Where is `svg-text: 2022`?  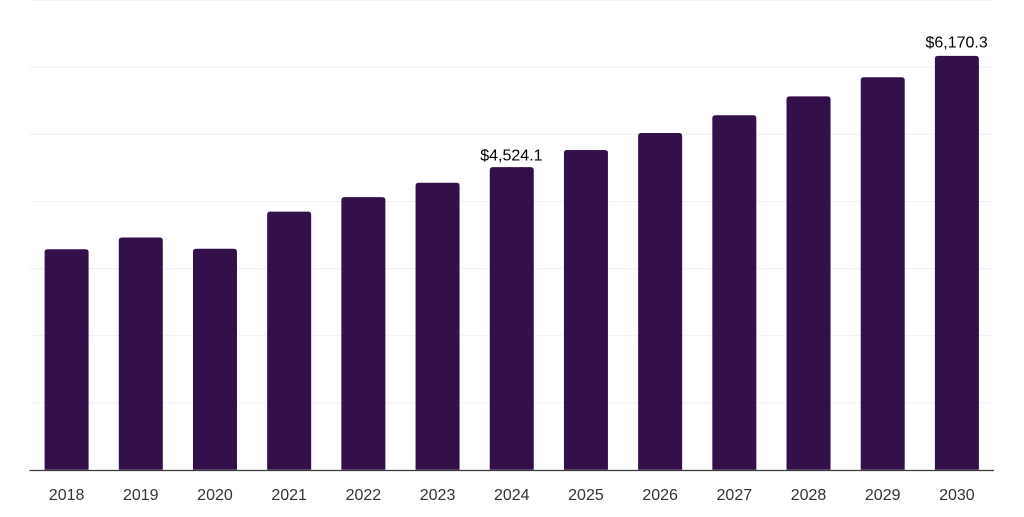
svg-text: 2022 is located at coordinates (364, 495).